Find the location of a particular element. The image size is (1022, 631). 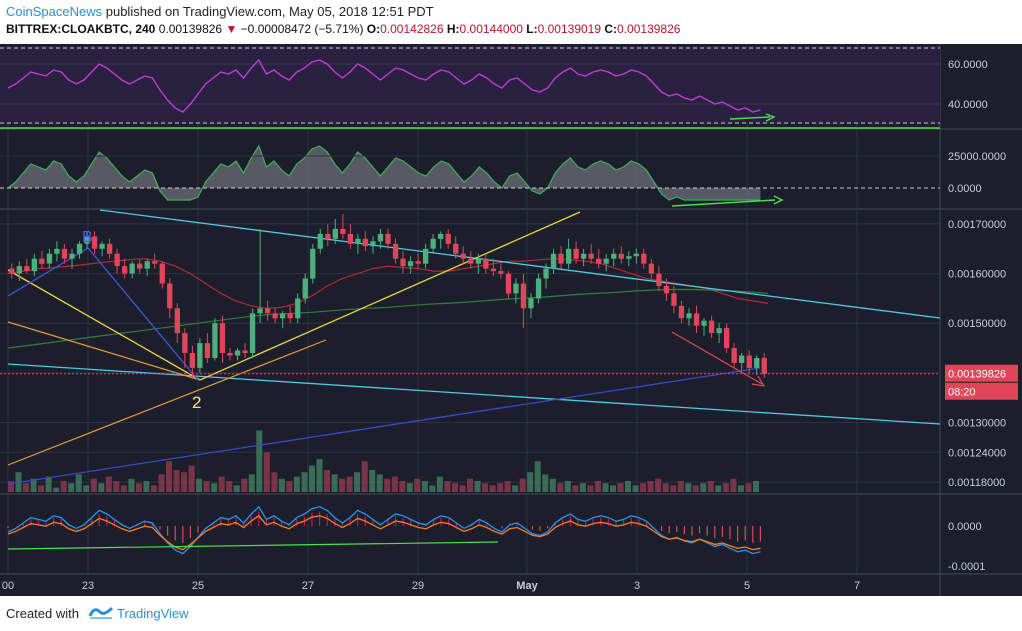

countdown-label-badge is located at coordinates (981, 391).